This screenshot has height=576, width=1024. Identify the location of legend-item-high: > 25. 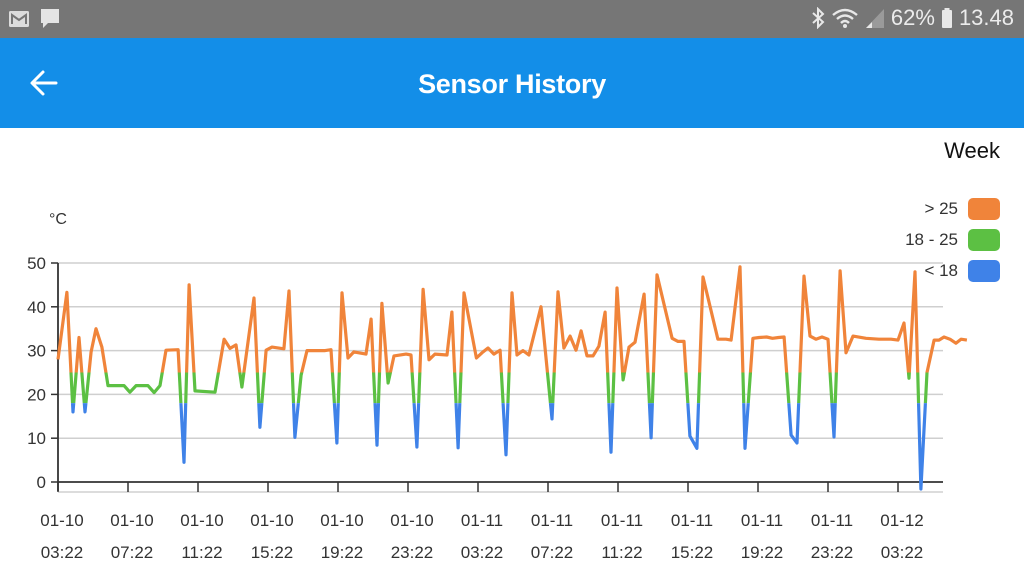
(952, 208).